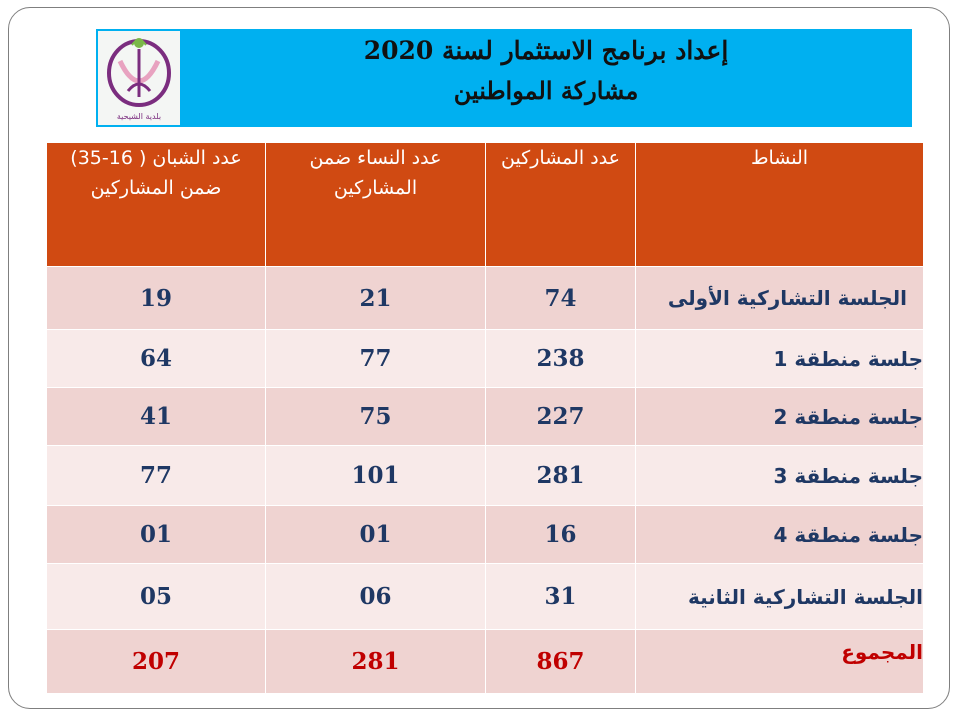  Describe the element at coordinates (560, 475) in the screenshot. I see `row-participants: 281` at that location.